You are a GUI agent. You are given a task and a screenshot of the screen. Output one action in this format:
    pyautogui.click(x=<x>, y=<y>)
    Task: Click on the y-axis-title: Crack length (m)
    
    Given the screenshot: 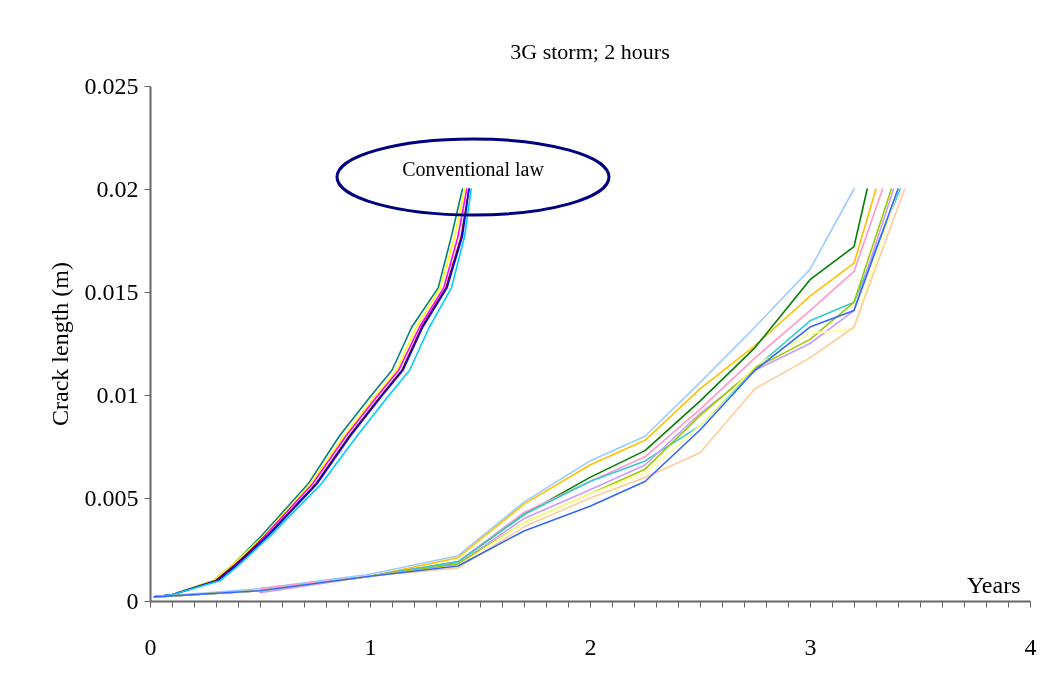 What is the action you would take?
    pyautogui.click(x=59, y=344)
    